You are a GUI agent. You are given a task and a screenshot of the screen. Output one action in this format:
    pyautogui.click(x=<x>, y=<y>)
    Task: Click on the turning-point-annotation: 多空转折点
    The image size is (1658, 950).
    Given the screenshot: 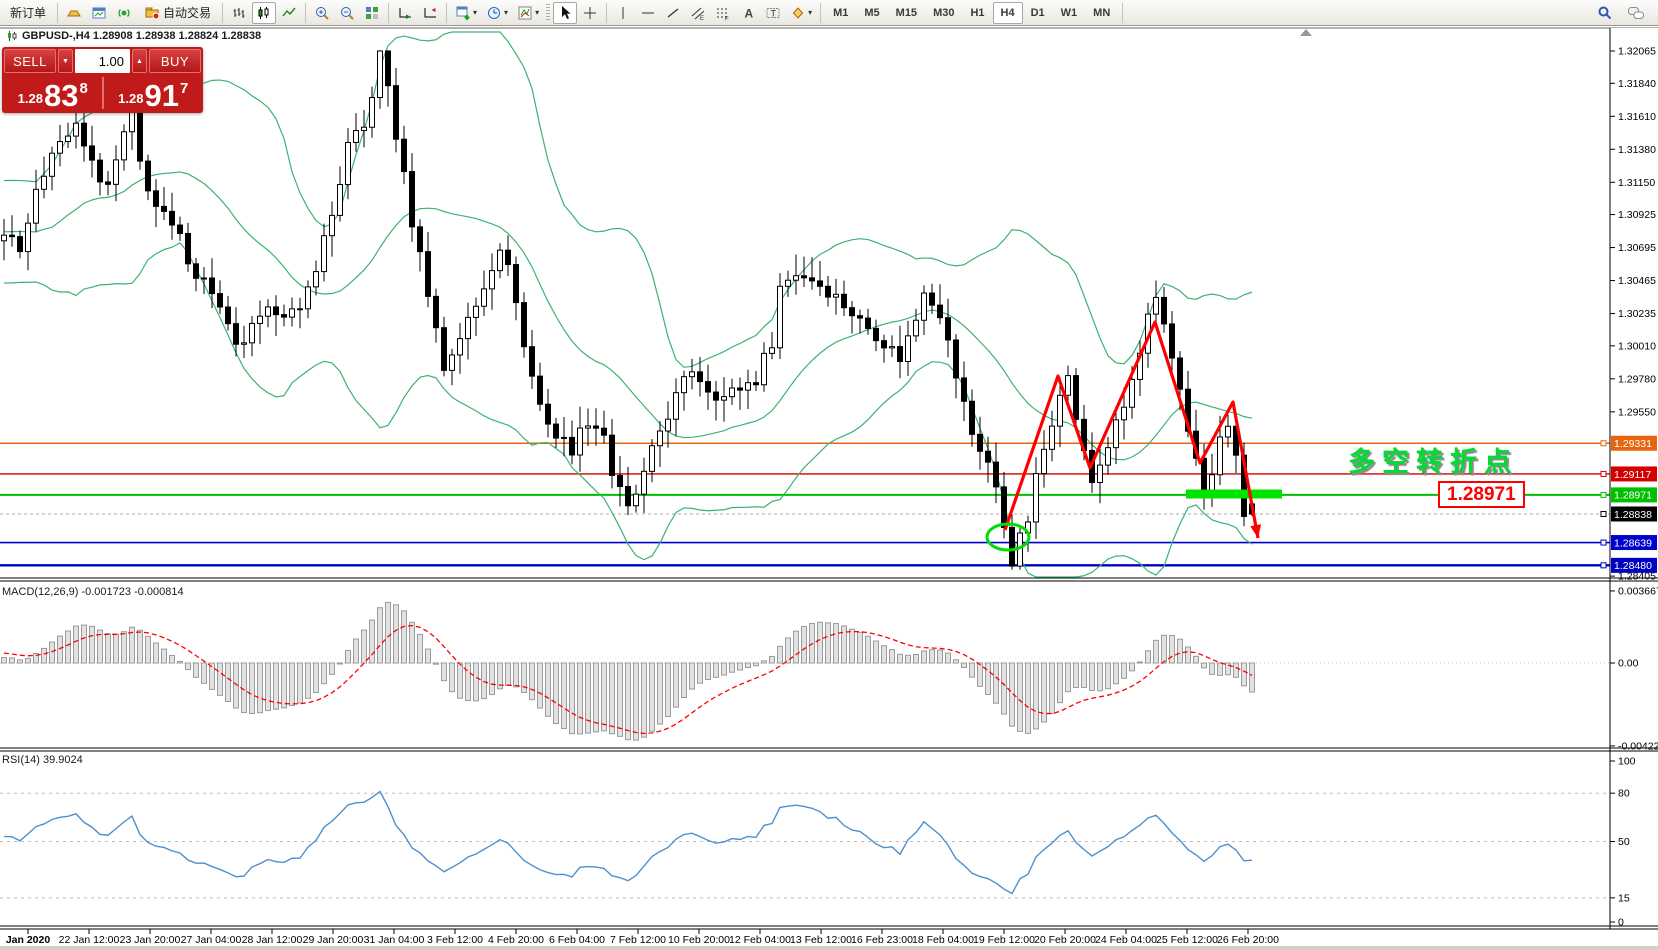 What is the action you would take?
    pyautogui.click(x=1433, y=462)
    